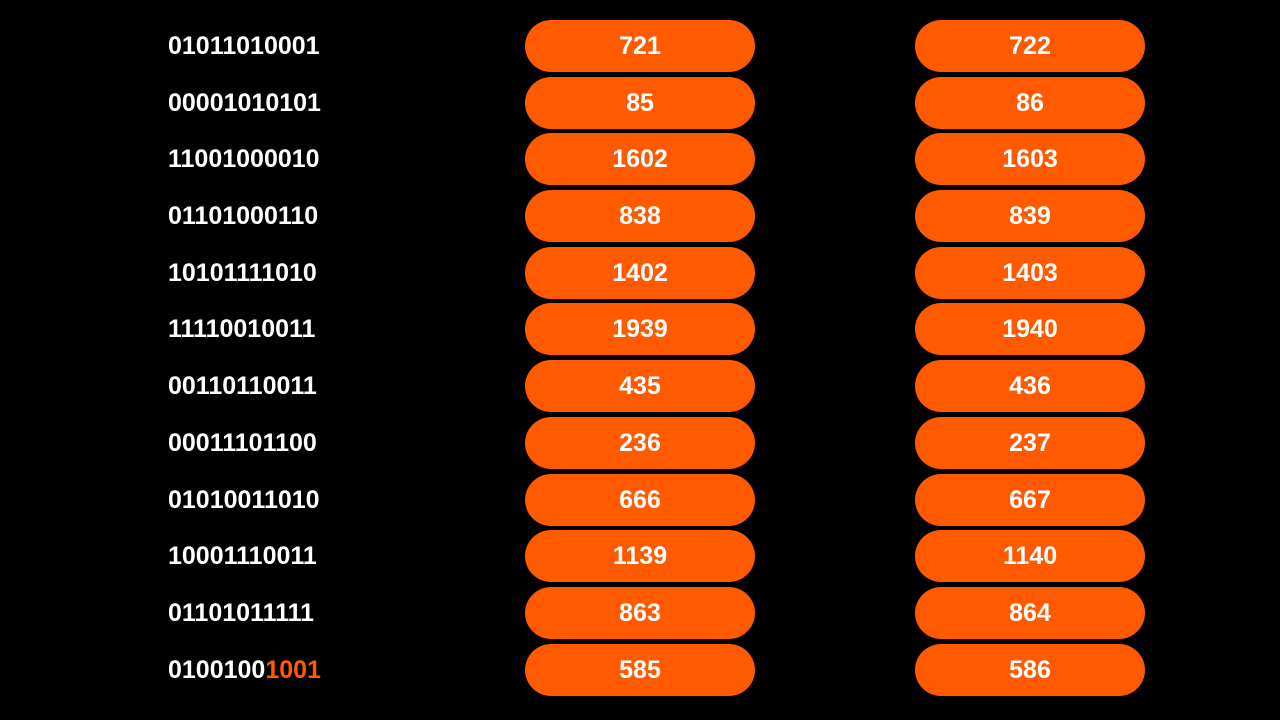  Describe the element at coordinates (1030, 46) in the screenshot. I see `next-decimal-pill: 722` at that location.